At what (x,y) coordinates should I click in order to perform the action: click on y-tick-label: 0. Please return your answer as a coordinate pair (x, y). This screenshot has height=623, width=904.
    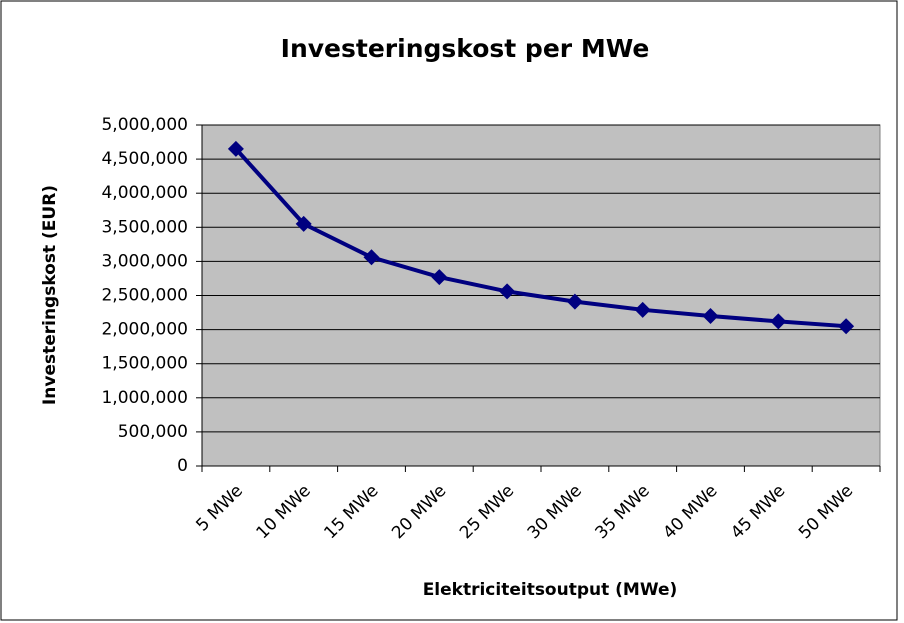
    Looking at the image, I should click on (182, 466).